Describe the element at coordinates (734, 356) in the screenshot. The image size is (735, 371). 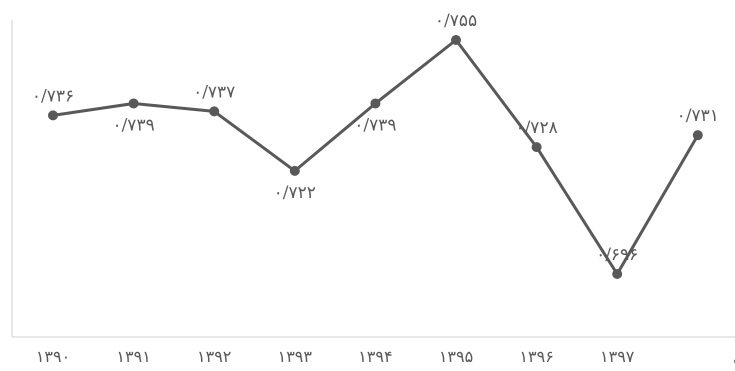
I see `x-tick-label-9: میانگین کل` at that location.